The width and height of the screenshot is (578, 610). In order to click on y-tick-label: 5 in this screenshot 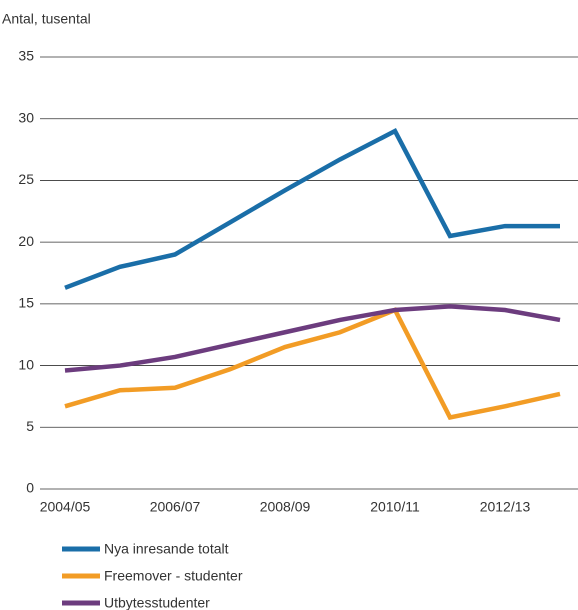, I will do `click(30, 426)`.